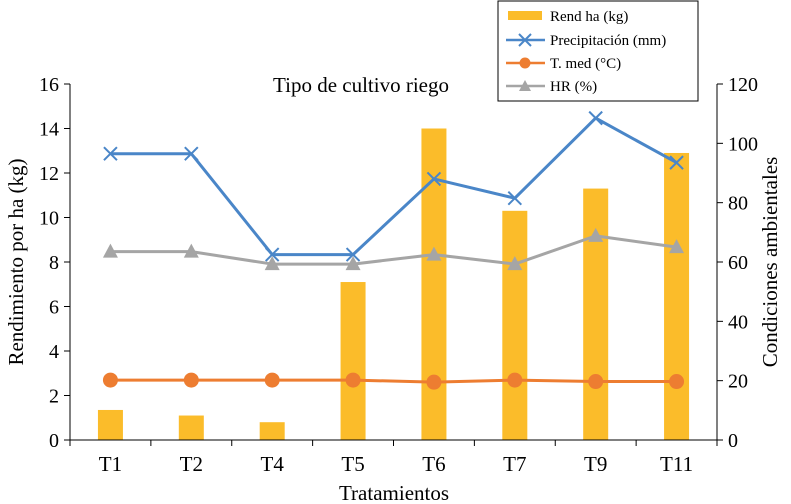  Describe the element at coordinates (596, 234) in the screenshot. I see `point-3-T9` at that location.